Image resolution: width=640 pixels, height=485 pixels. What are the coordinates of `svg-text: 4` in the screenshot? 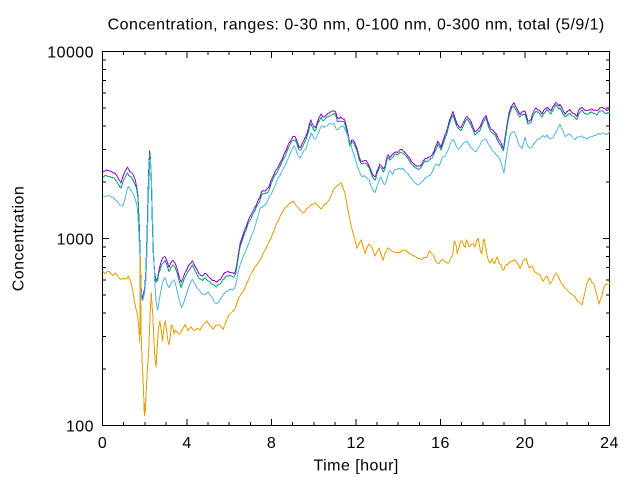 It's located at (186, 443).